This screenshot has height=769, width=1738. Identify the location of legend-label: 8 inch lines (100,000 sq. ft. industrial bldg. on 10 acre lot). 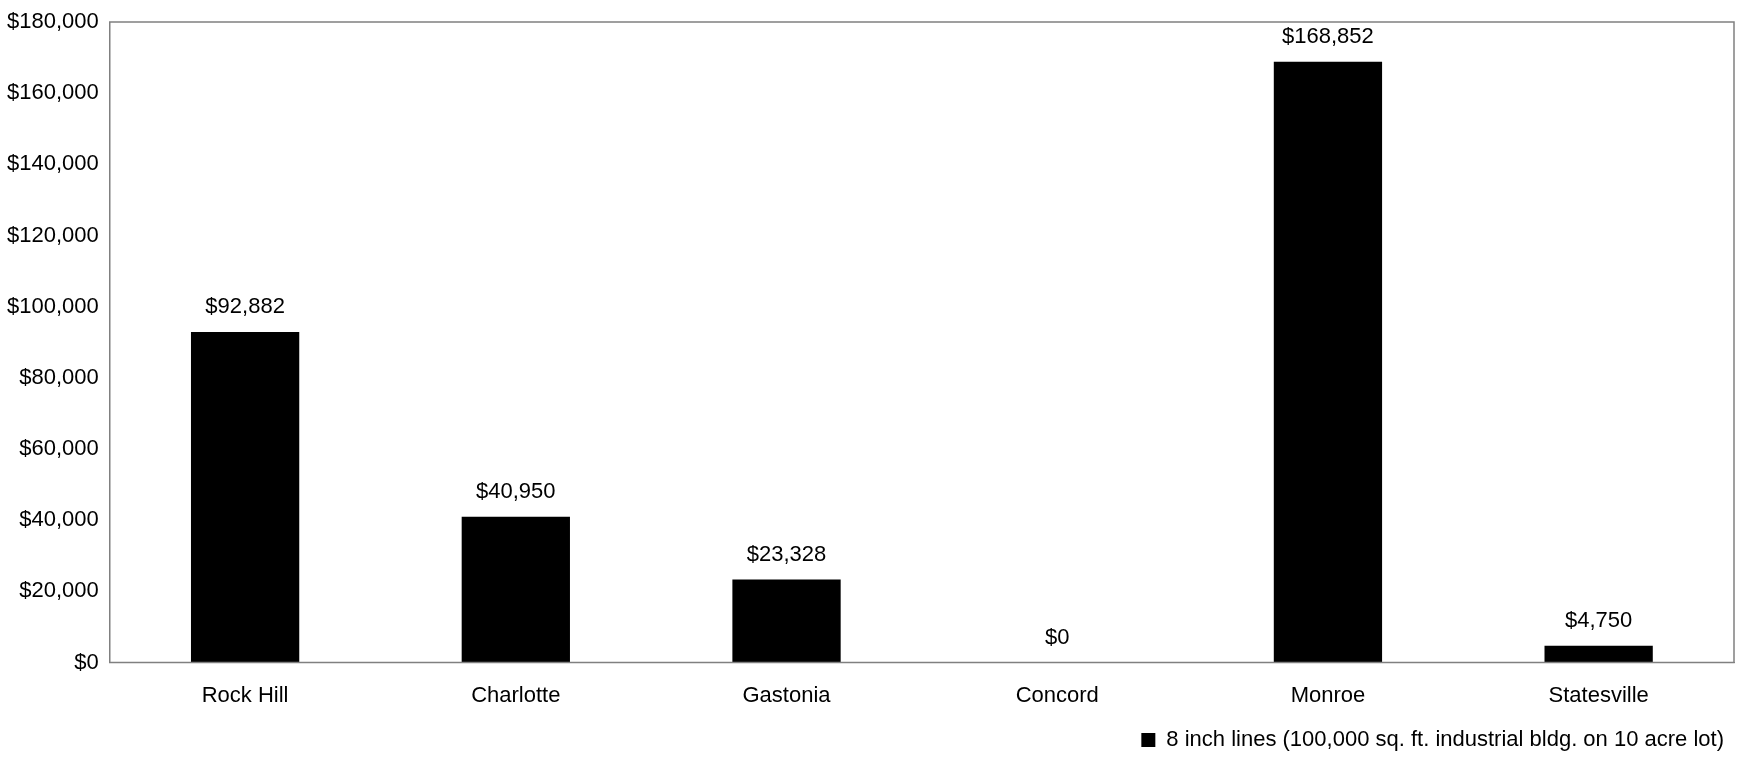
(1445, 739).